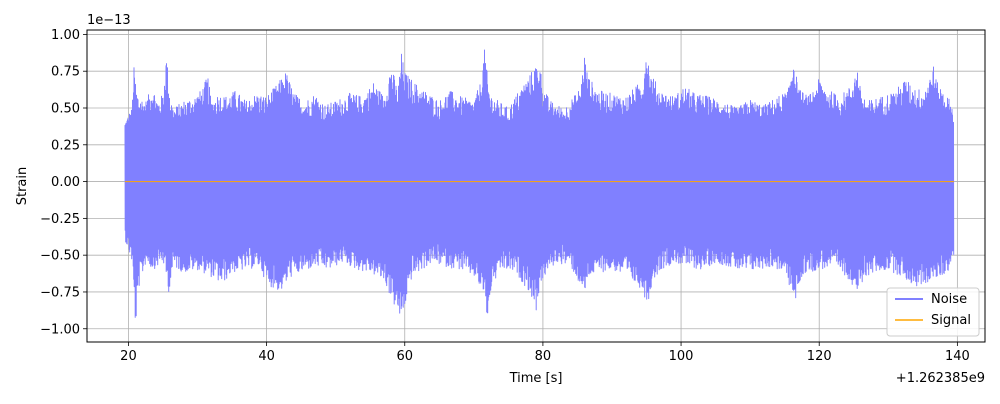 This screenshot has height=404, width=1000. Describe the element at coordinates (940, 378) in the screenshot. I see `x-axis-offset-label: +1.262385e9` at that location.